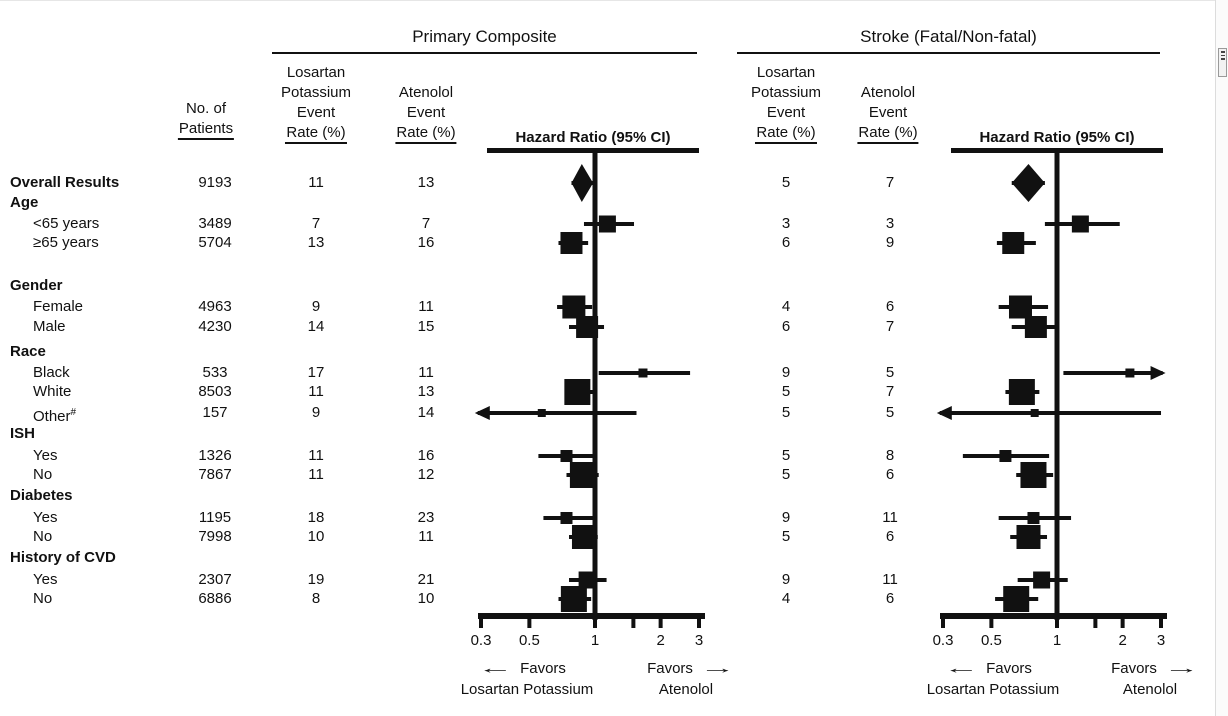 The height and width of the screenshot is (716, 1228). What do you see at coordinates (1222, 62) in the screenshot?
I see `scrollbar-thumb` at bounding box center [1222, 62].